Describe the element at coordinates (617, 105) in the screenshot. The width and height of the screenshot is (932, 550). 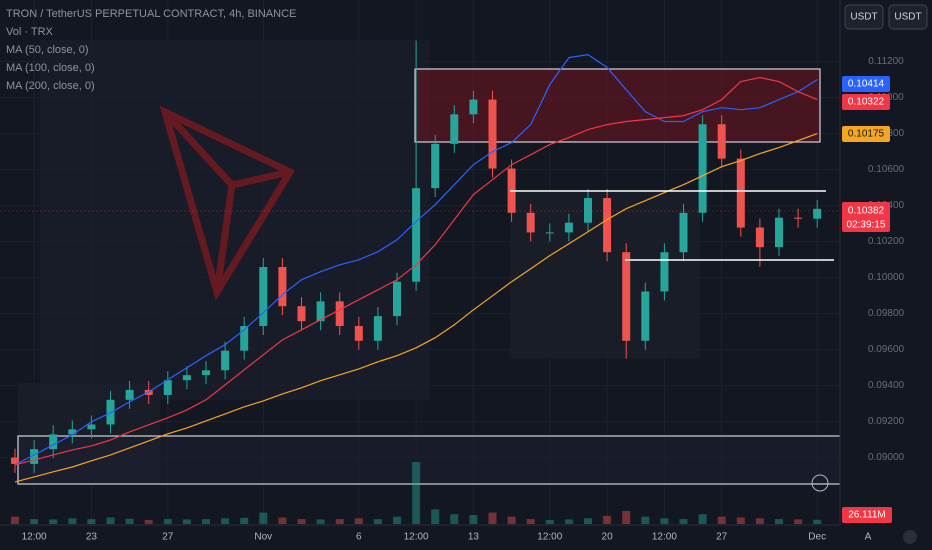
I see `resistance-zone` at that location.